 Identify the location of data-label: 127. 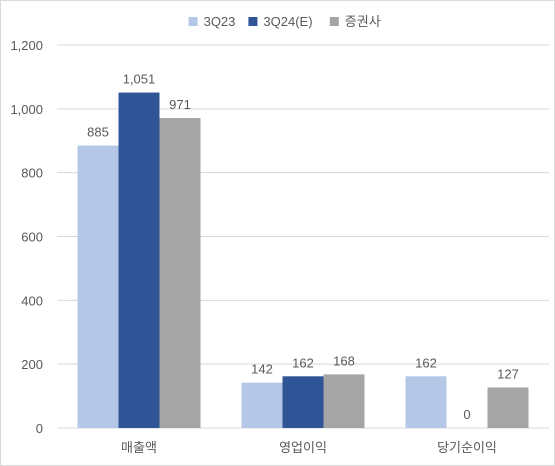
(508, 373).